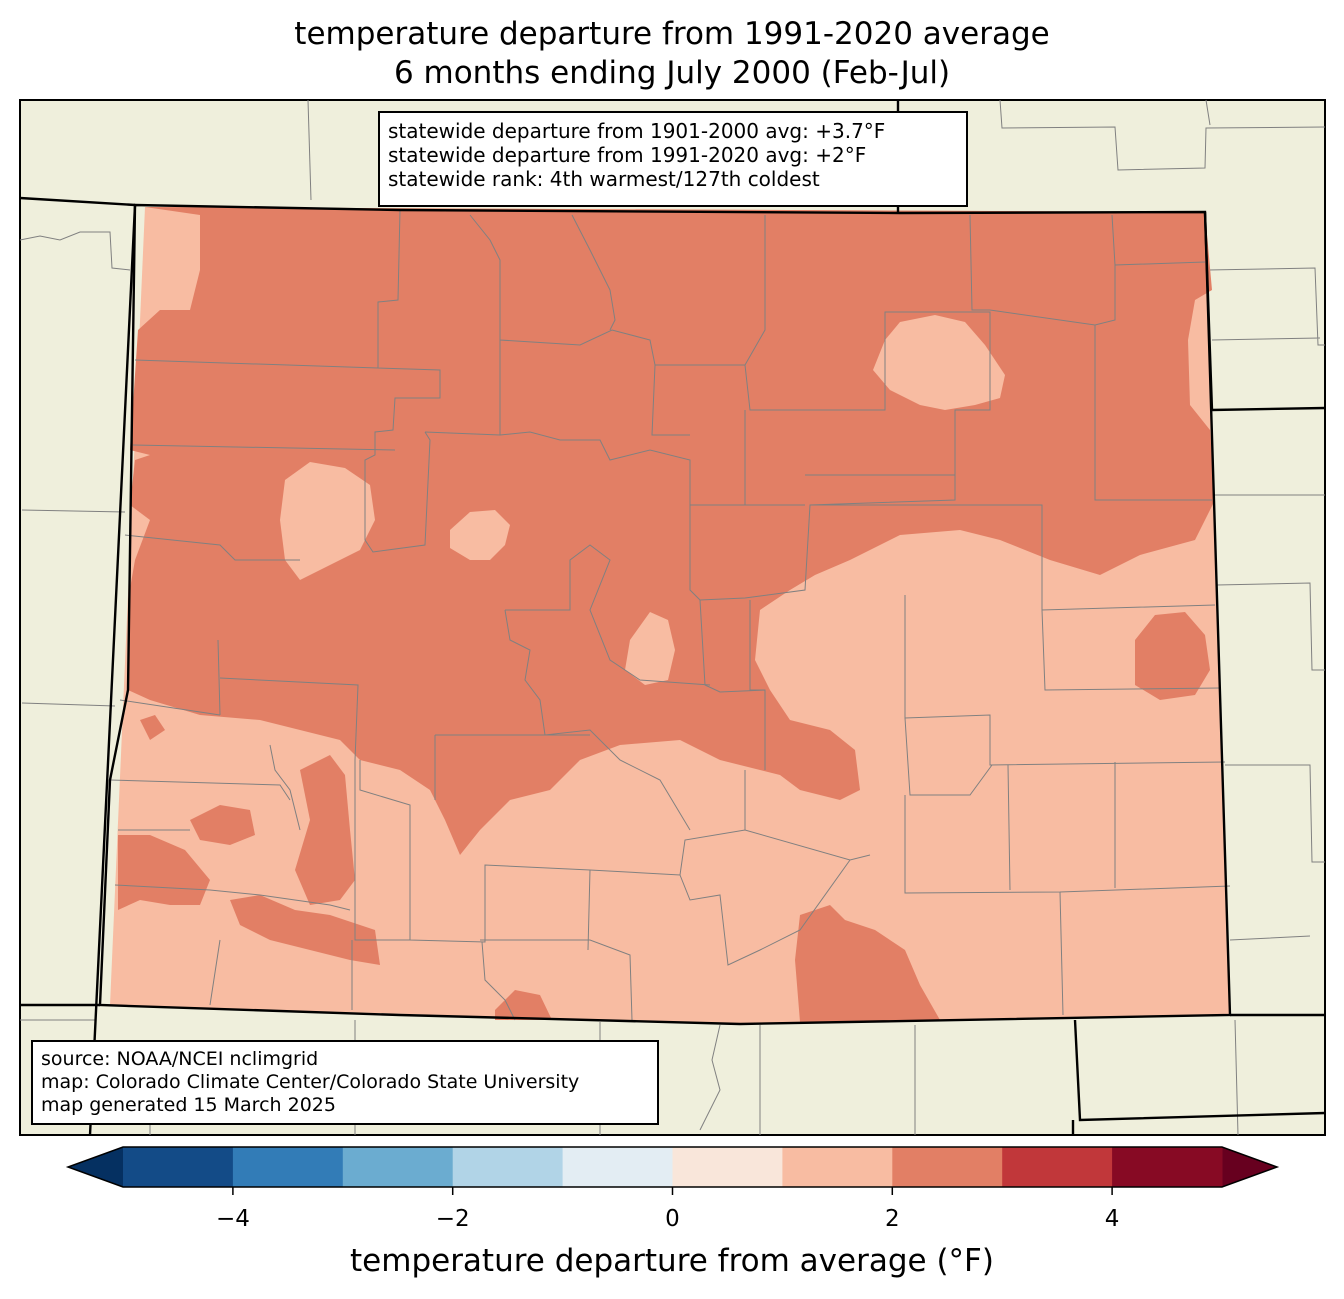  I want to click on warm-patch-east, so click(1172, 656).